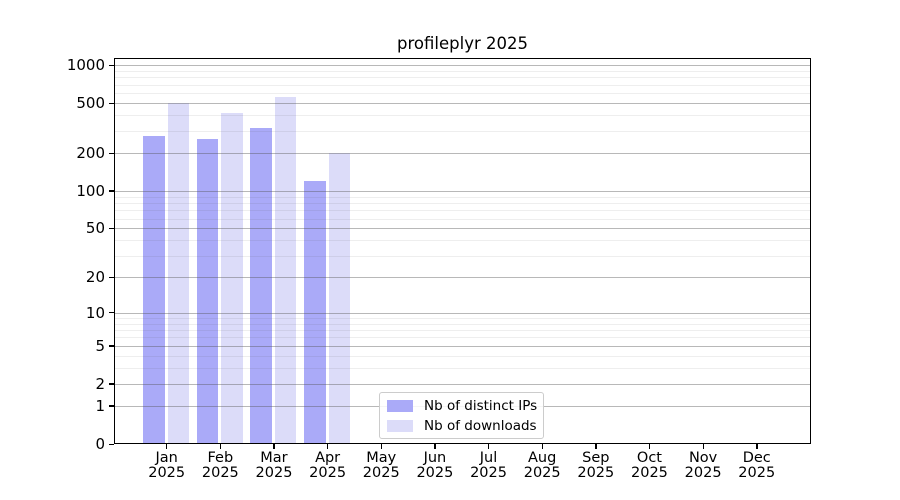 The height and width of the screenshot is (500, 900). Describe the element at coordinates (207, 291) in the screenshot. I see `bar-distinct-ips-feb-2025` at that location.